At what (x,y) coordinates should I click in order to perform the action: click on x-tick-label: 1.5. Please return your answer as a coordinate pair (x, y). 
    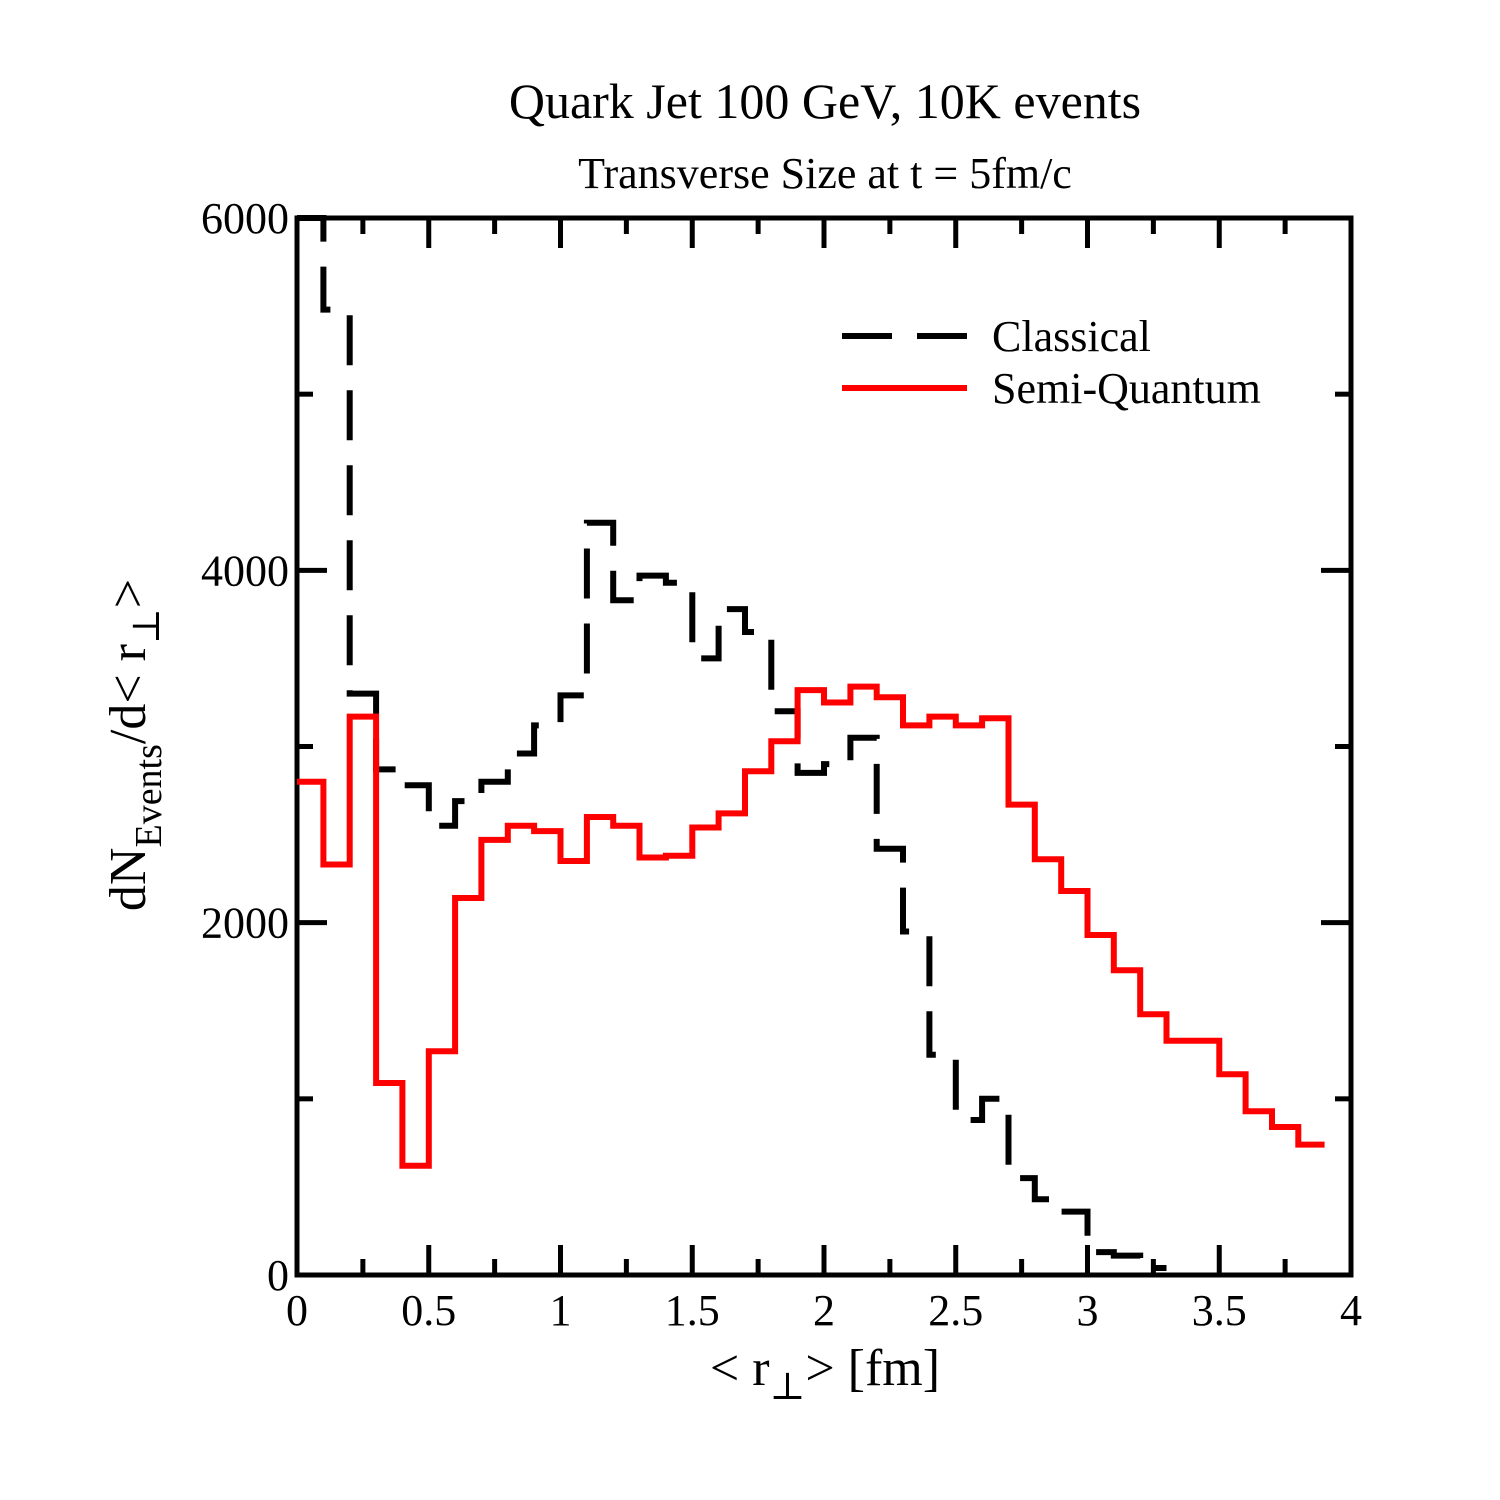
    Looking at the image, I should click on (692, 1310).